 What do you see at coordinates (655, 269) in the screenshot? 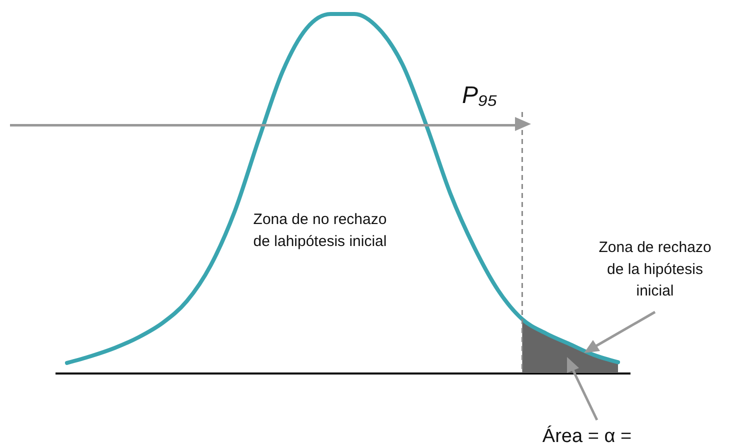
I see `annotation: Zona de rechazo de la hipótesis inicial` at bounding box center [655, 269].